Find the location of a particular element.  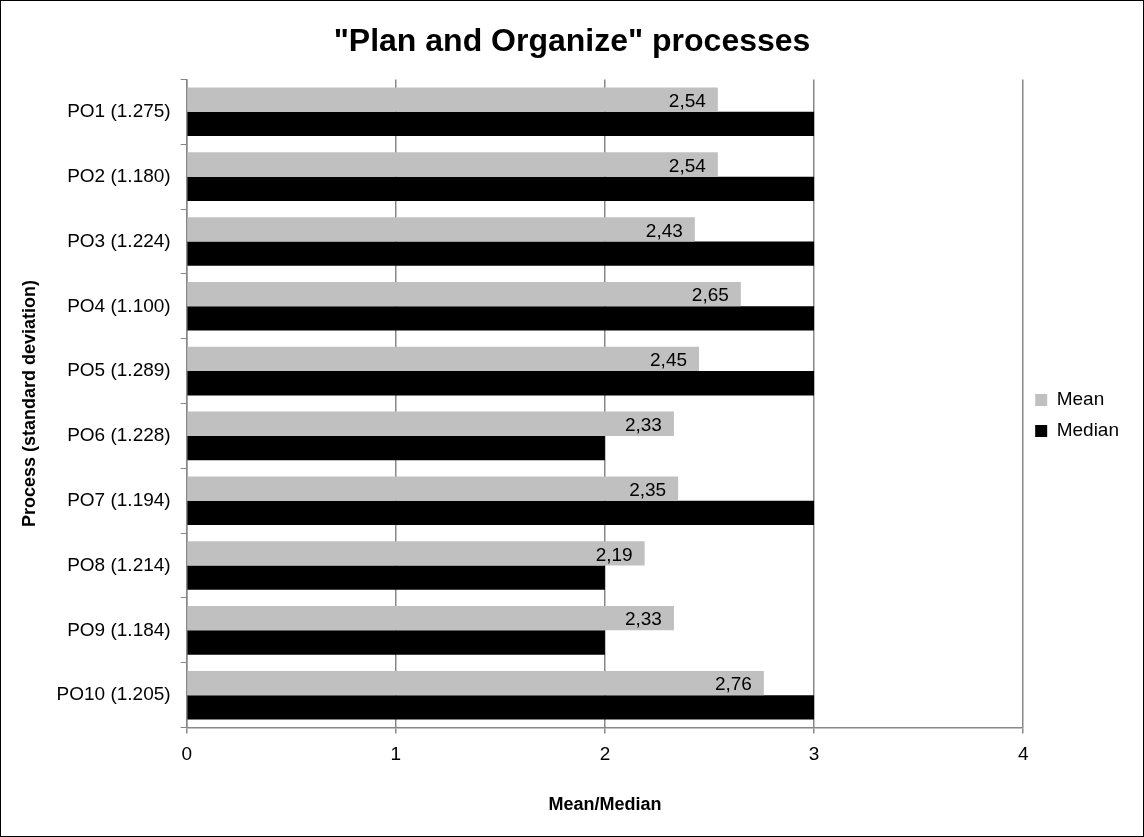

y-tick-label: PO10 (1.205) is located at coordinates (113, 694).